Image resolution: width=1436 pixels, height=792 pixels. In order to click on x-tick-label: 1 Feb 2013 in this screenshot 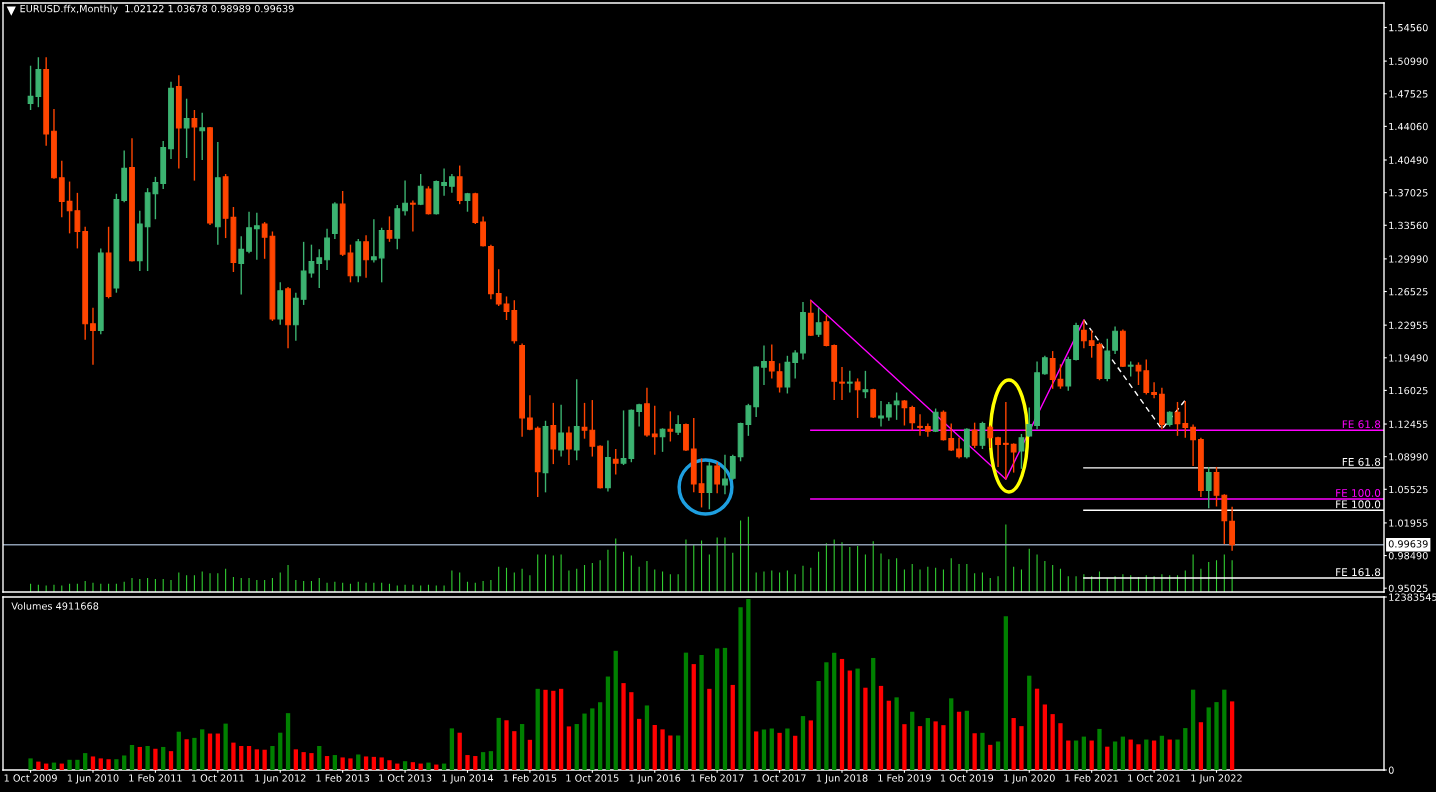, I will do `click(343, 778)`.